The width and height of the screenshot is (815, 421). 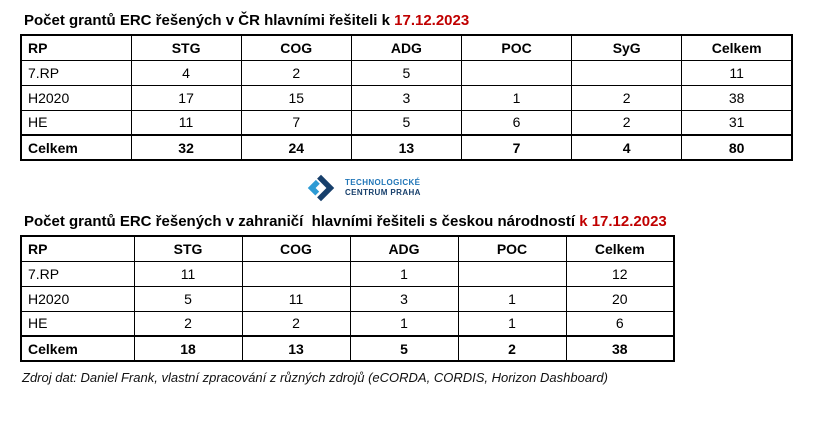 I want to click on table2-total-row: Celkem 18 13 5 2 38, so click(x=347, y=348).